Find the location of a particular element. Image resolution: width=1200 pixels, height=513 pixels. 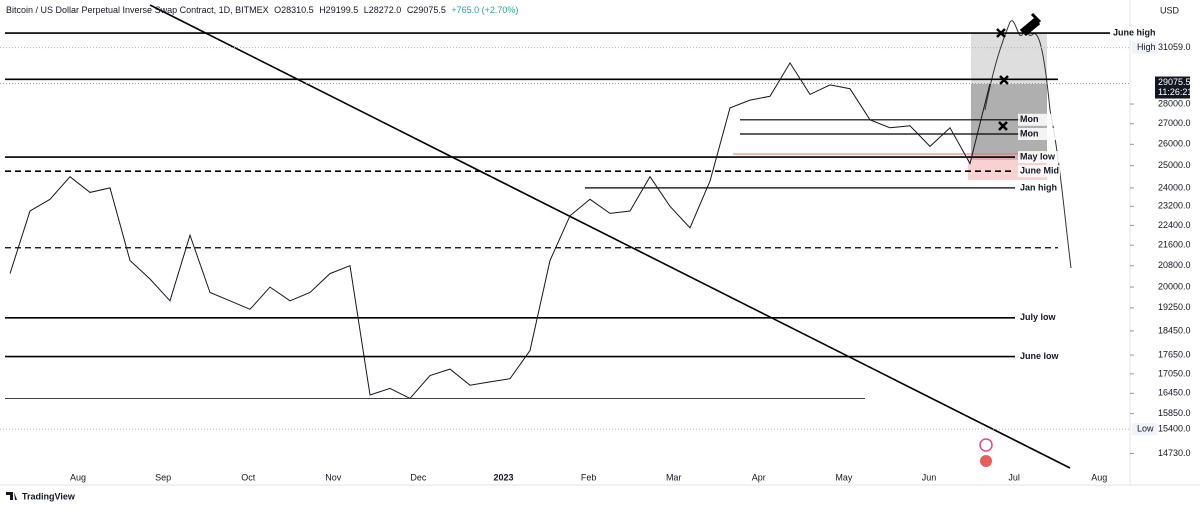

price-tick-label: 16450.0 is located at coordinates (1174, 393).